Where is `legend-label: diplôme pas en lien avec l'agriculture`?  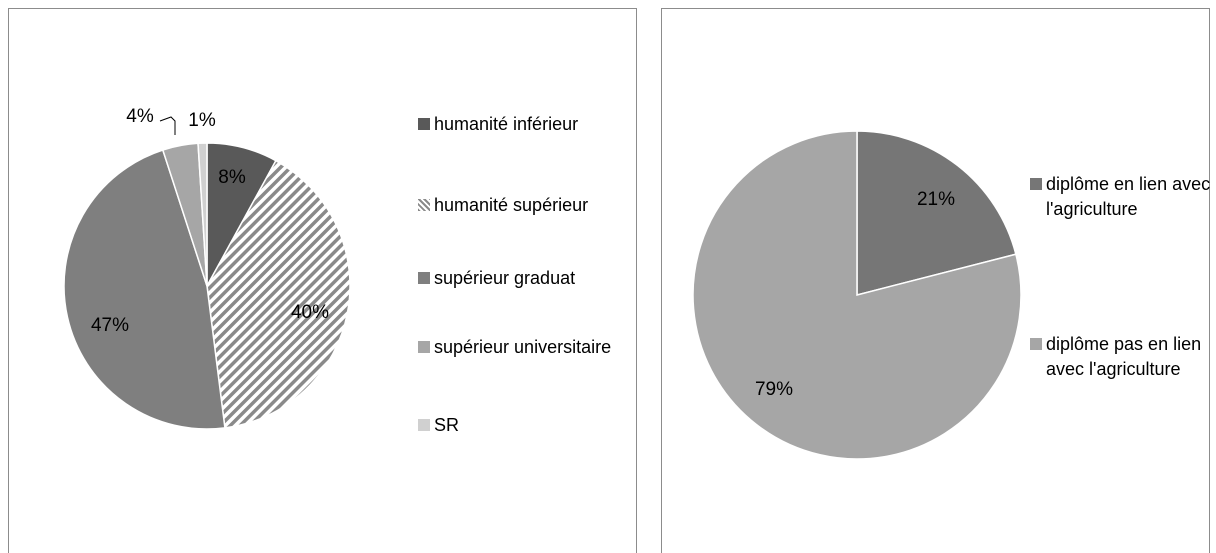
legend-label: diplôme pas en lien avec l'agriculture is located at coordinates (1124, 356).